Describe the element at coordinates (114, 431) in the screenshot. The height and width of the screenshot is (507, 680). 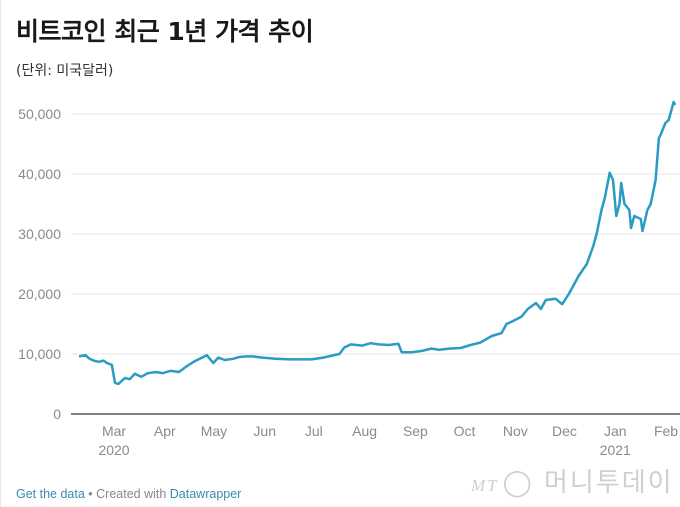
I see `x-tick-label: Mar` at that location.